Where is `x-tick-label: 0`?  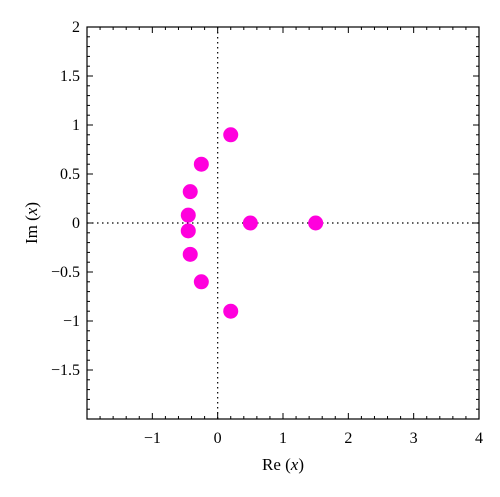
x-tick-label: 0 is located at coordinates (218, 438).